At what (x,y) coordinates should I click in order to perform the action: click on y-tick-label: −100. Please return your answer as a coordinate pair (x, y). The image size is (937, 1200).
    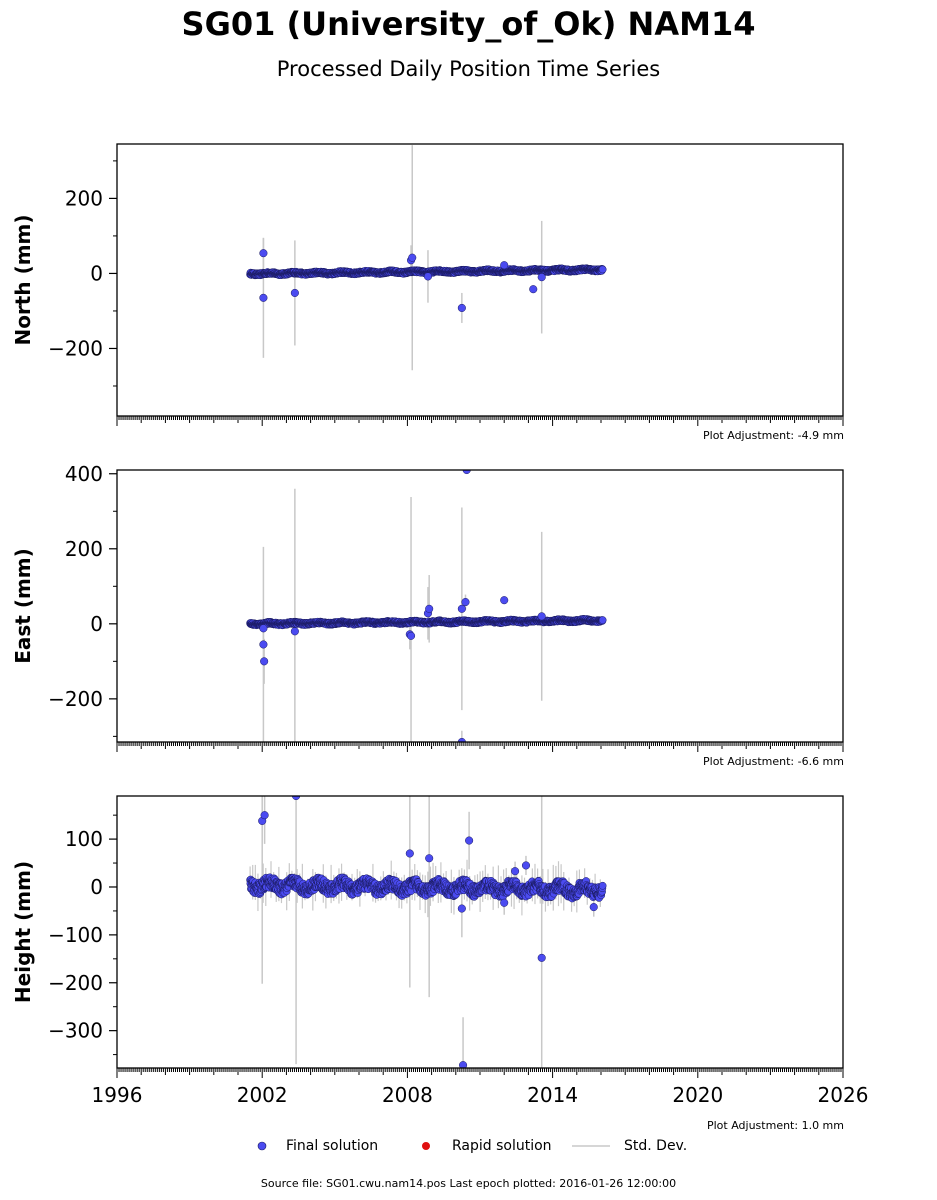
    Looking at the image, I should click on (75, 935).